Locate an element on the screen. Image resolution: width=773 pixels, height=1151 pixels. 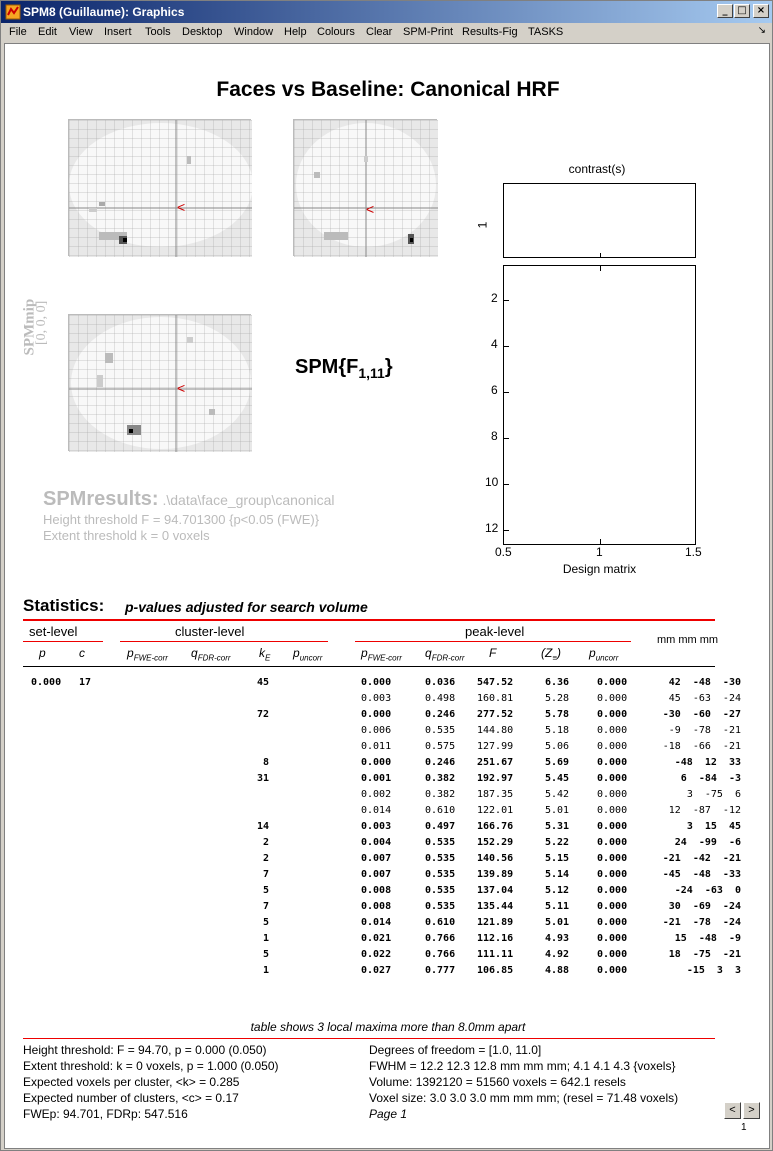
table-row: 8 0.000 0.246 251.67 5.69 0.000 -48 12 33 is located at coordinates (388, 765).